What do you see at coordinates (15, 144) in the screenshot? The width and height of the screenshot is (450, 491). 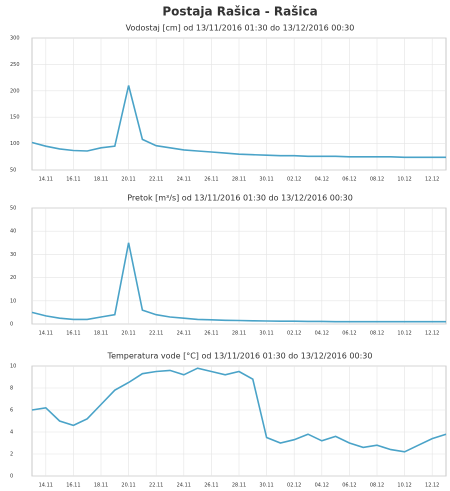 I see `y-tick-label: 100` at bounding box center [15, 144].